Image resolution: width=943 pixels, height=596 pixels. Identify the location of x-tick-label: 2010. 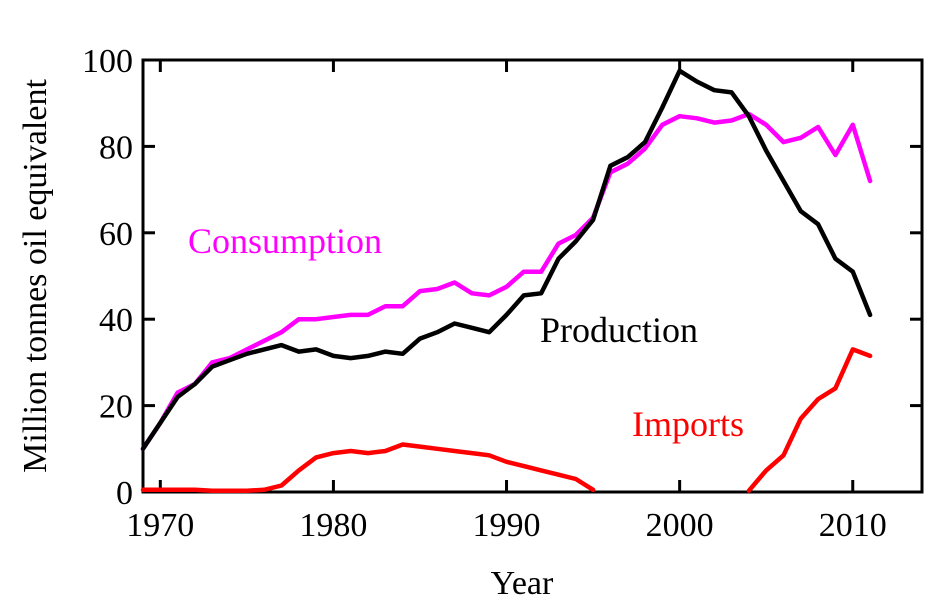
(853, 525).